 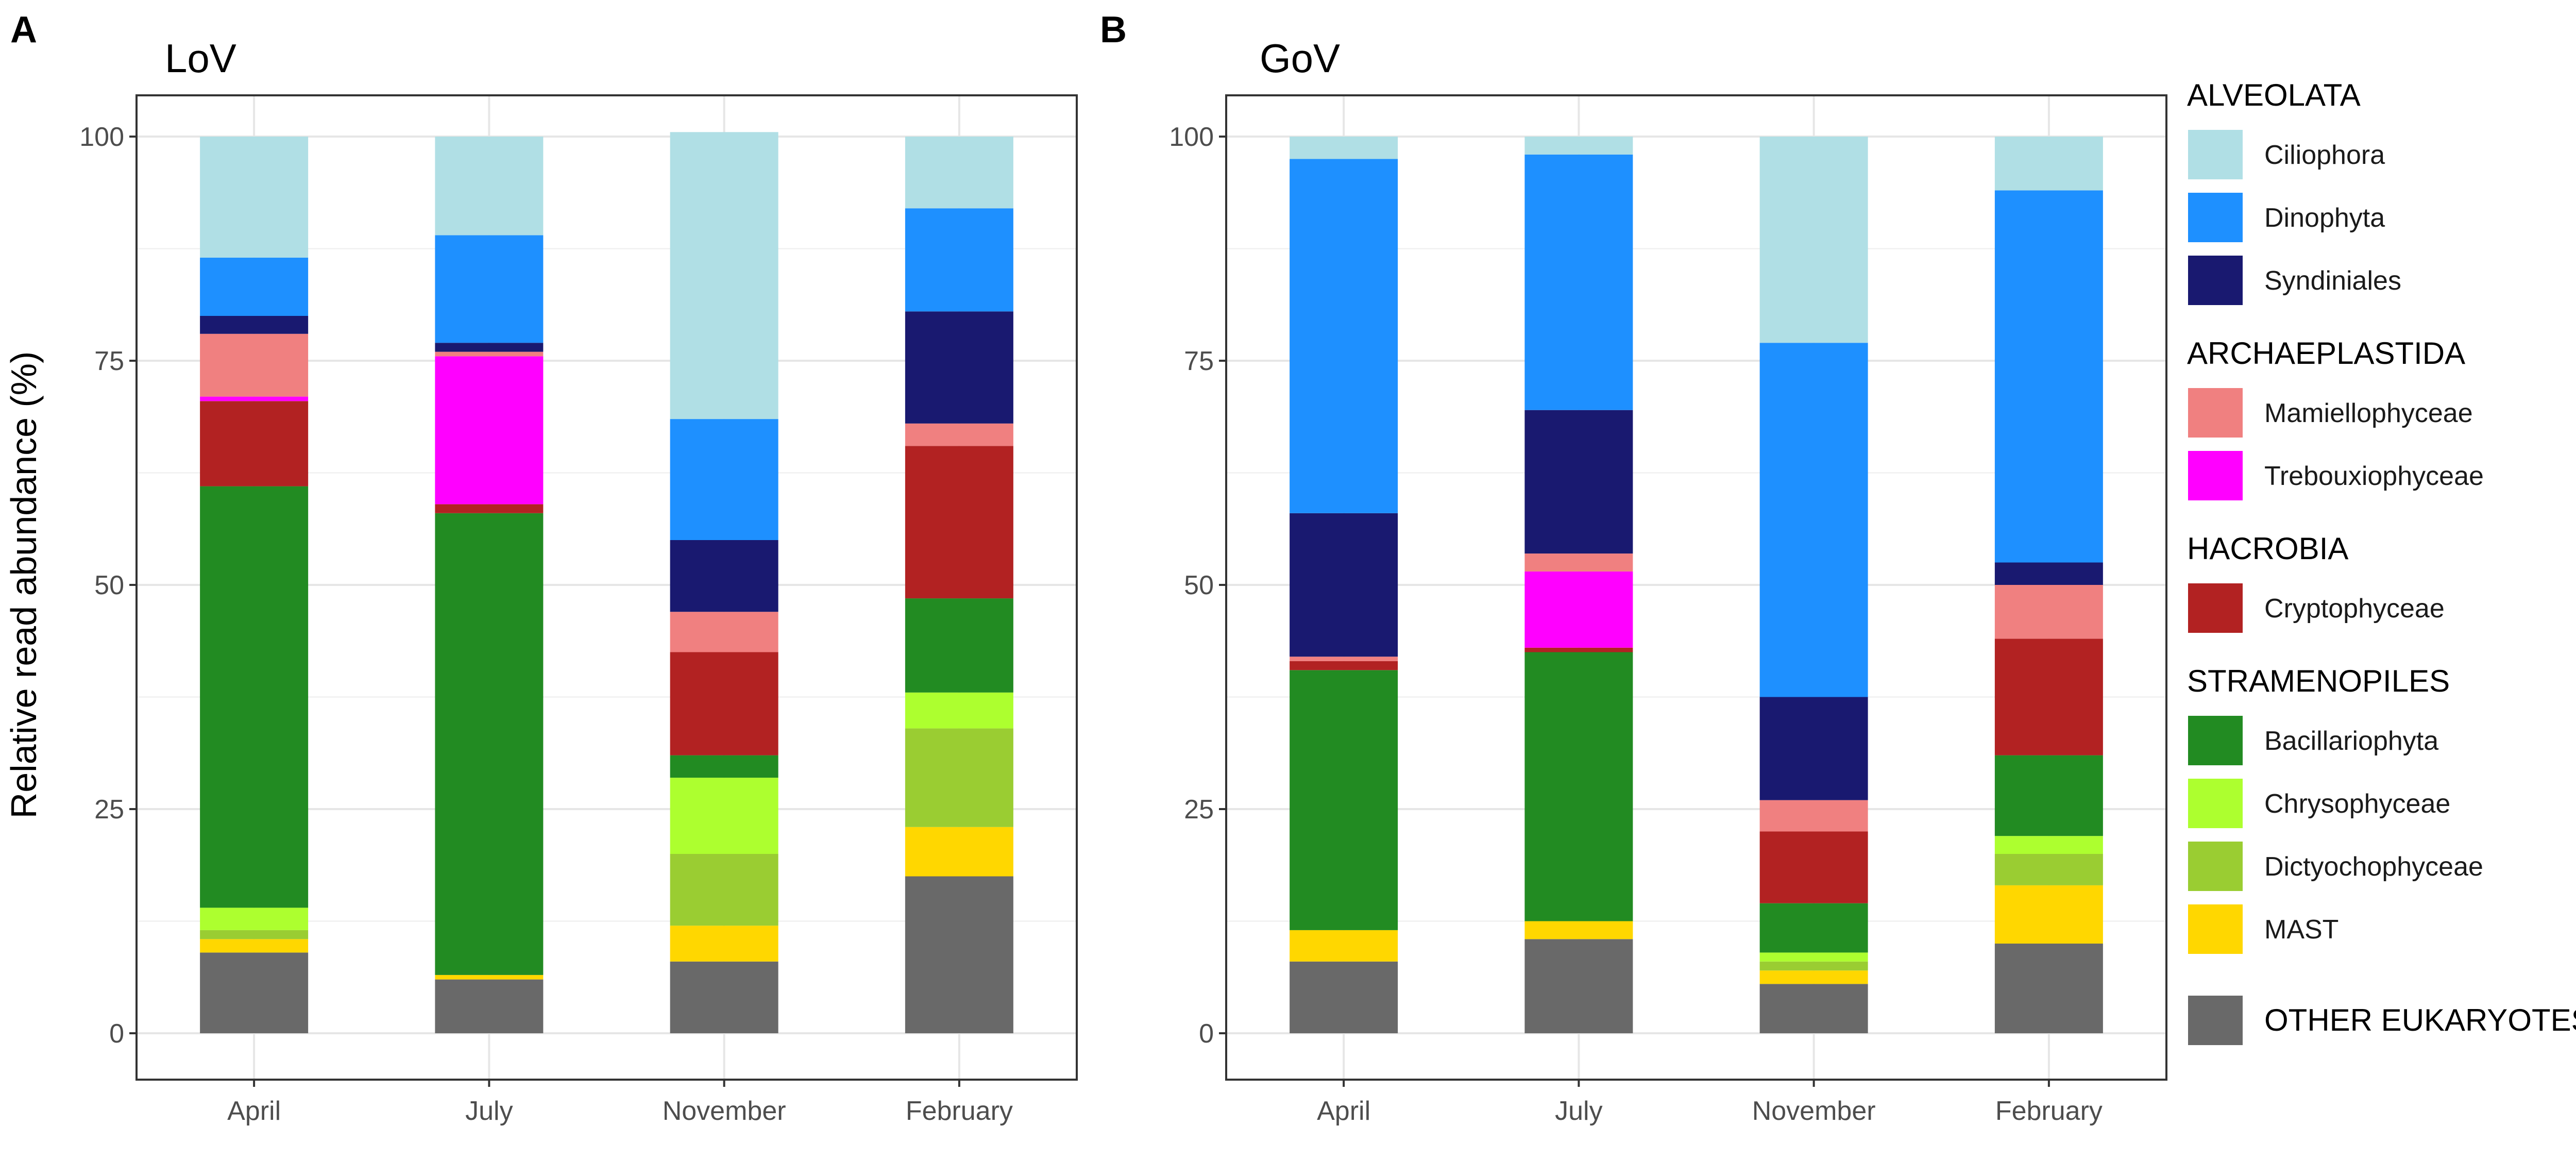 I want to click on legend-item-mamiellophyceae: Mamiellophyceae, so click(x=2329, y=413).